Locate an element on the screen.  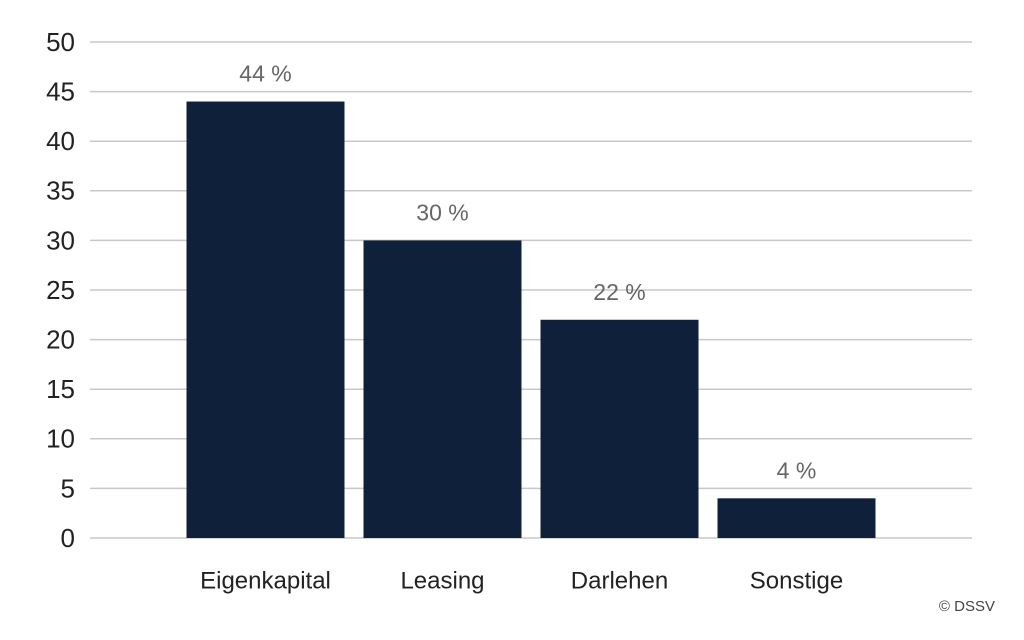
y-tick-label: 0 is located at coordinates (68, 538).